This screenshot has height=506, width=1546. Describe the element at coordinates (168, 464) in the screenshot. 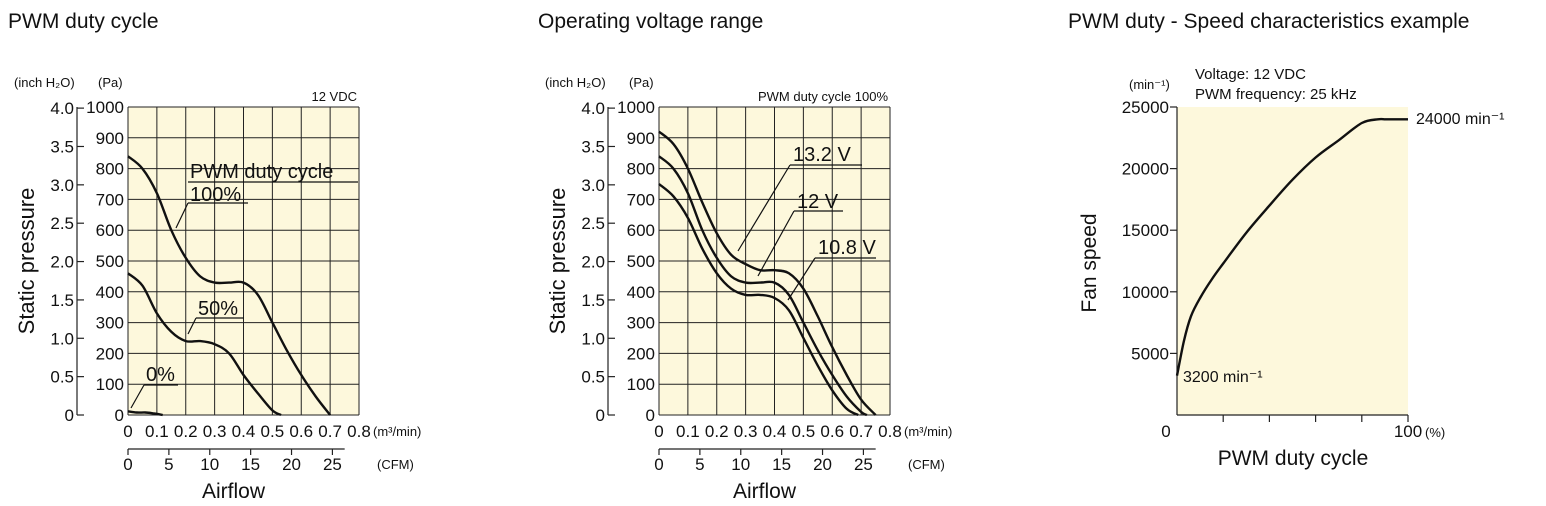

I see `chart1-x2-tick-label: 5` at that location.